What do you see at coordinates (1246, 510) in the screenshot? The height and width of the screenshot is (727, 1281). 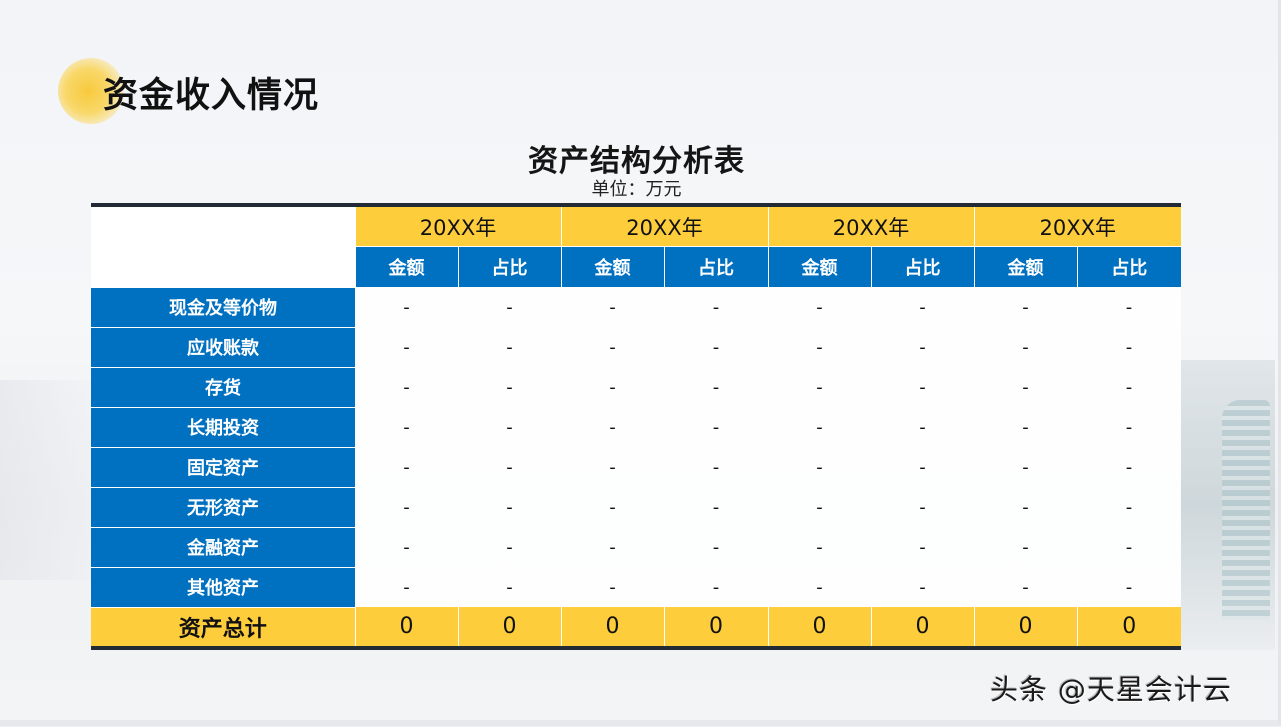 I see `background-tower` at bounding box center [1246, 510].